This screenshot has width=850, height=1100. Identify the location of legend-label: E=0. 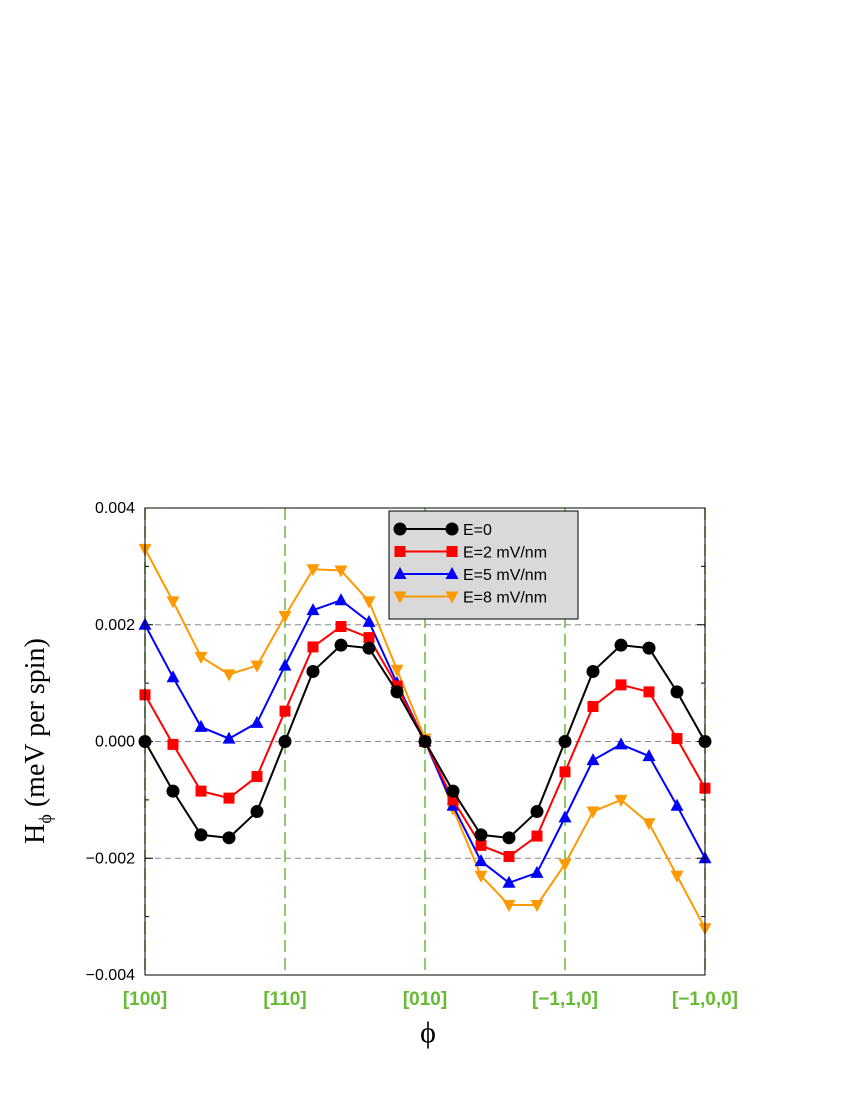
(477, 530).